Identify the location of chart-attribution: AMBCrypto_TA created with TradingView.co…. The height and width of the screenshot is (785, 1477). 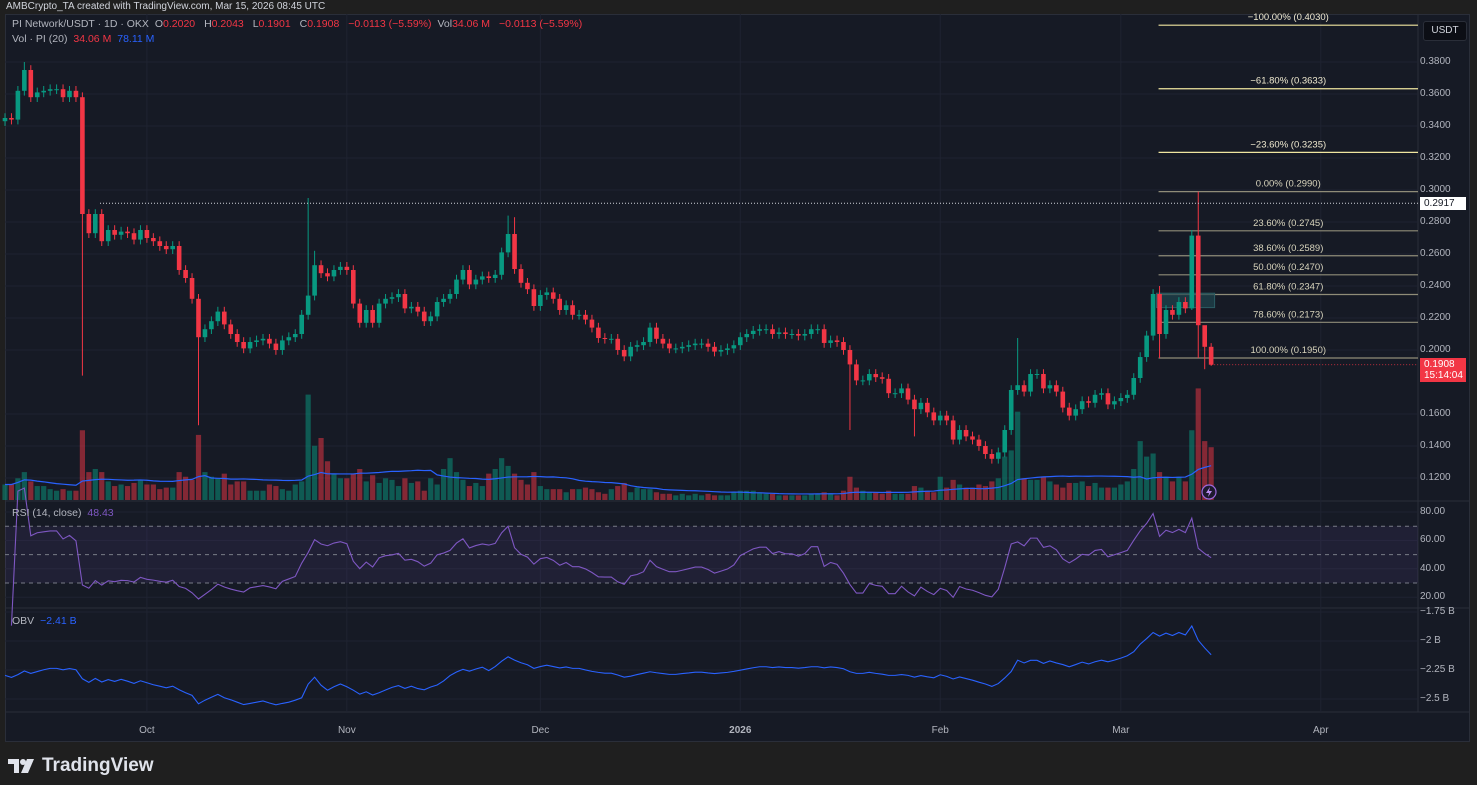
(166, 6).